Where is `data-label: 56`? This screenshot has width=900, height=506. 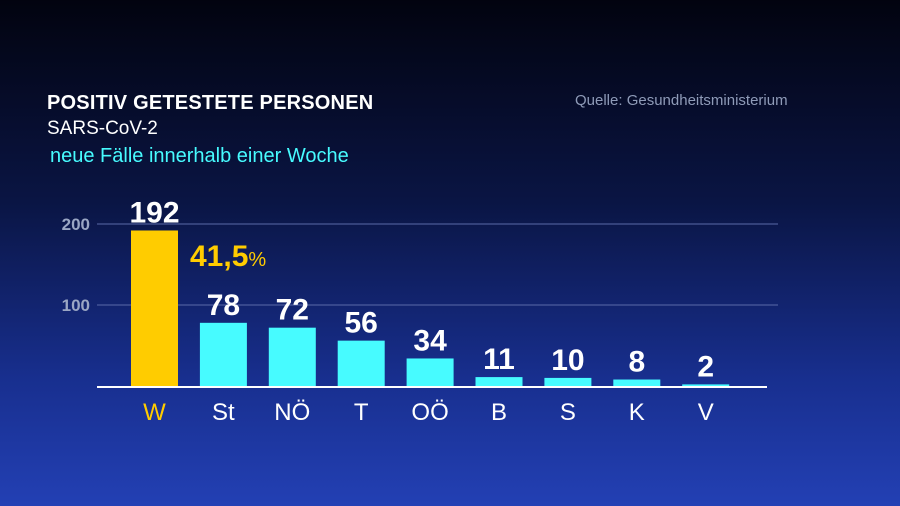 data-label: 56 is located at coordinates (361, 323).